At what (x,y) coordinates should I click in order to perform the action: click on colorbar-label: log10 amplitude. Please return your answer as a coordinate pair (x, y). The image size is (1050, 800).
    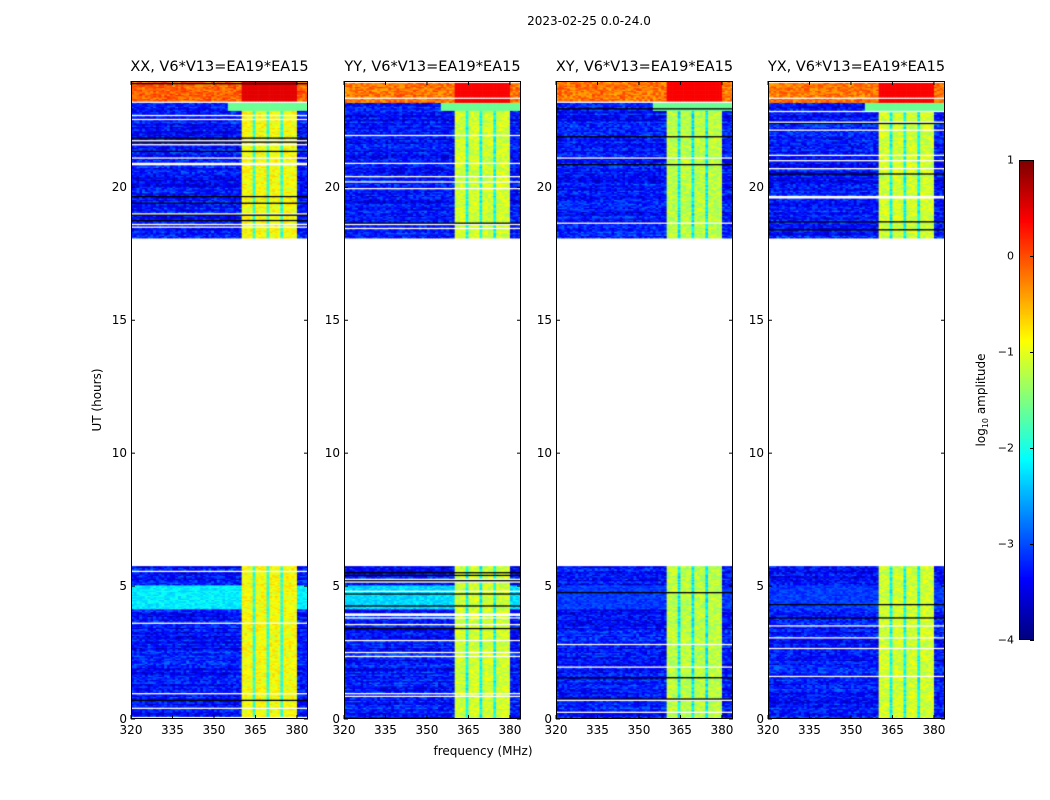
    Looking at the image, I should click on (982, 400).